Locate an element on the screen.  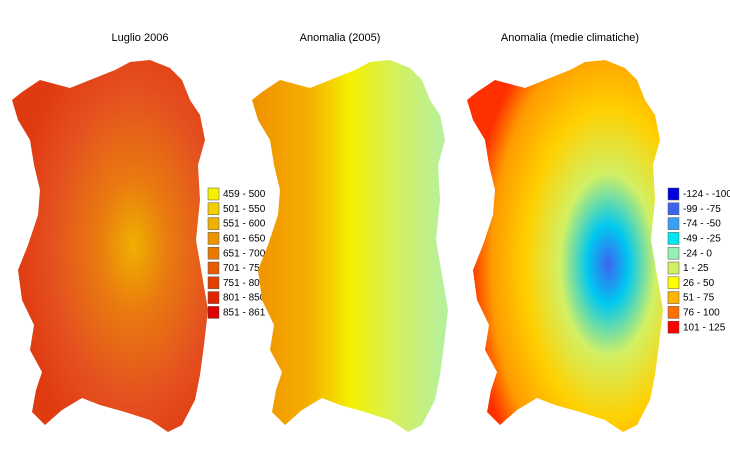
legend-label: 801 - 850 is located at coordinates (244, 298).